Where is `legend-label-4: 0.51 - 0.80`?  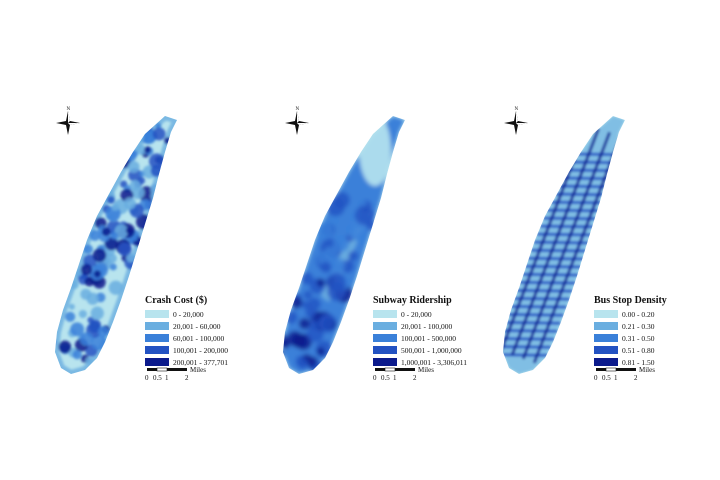
legend-label-4: 0.51 - 0.80 is located at coordinates (638, 350).